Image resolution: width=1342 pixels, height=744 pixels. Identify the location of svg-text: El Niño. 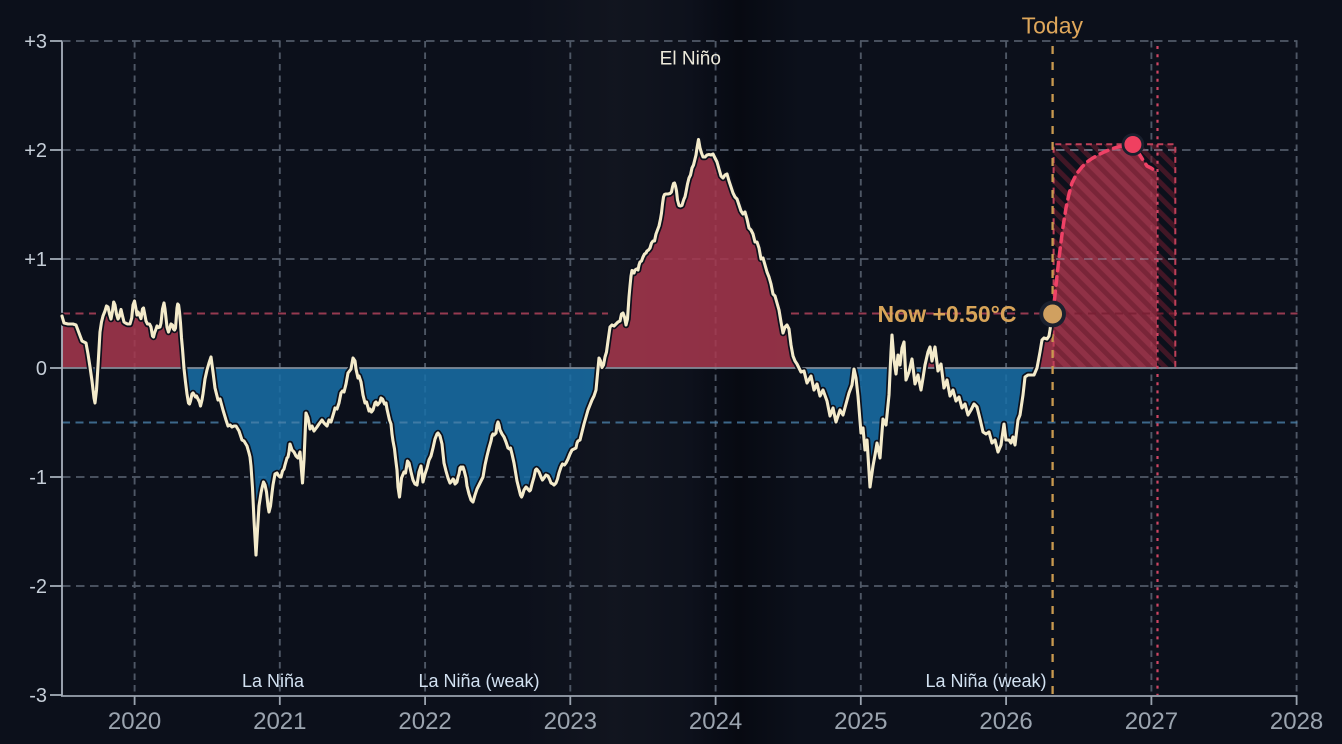
(690, 59).